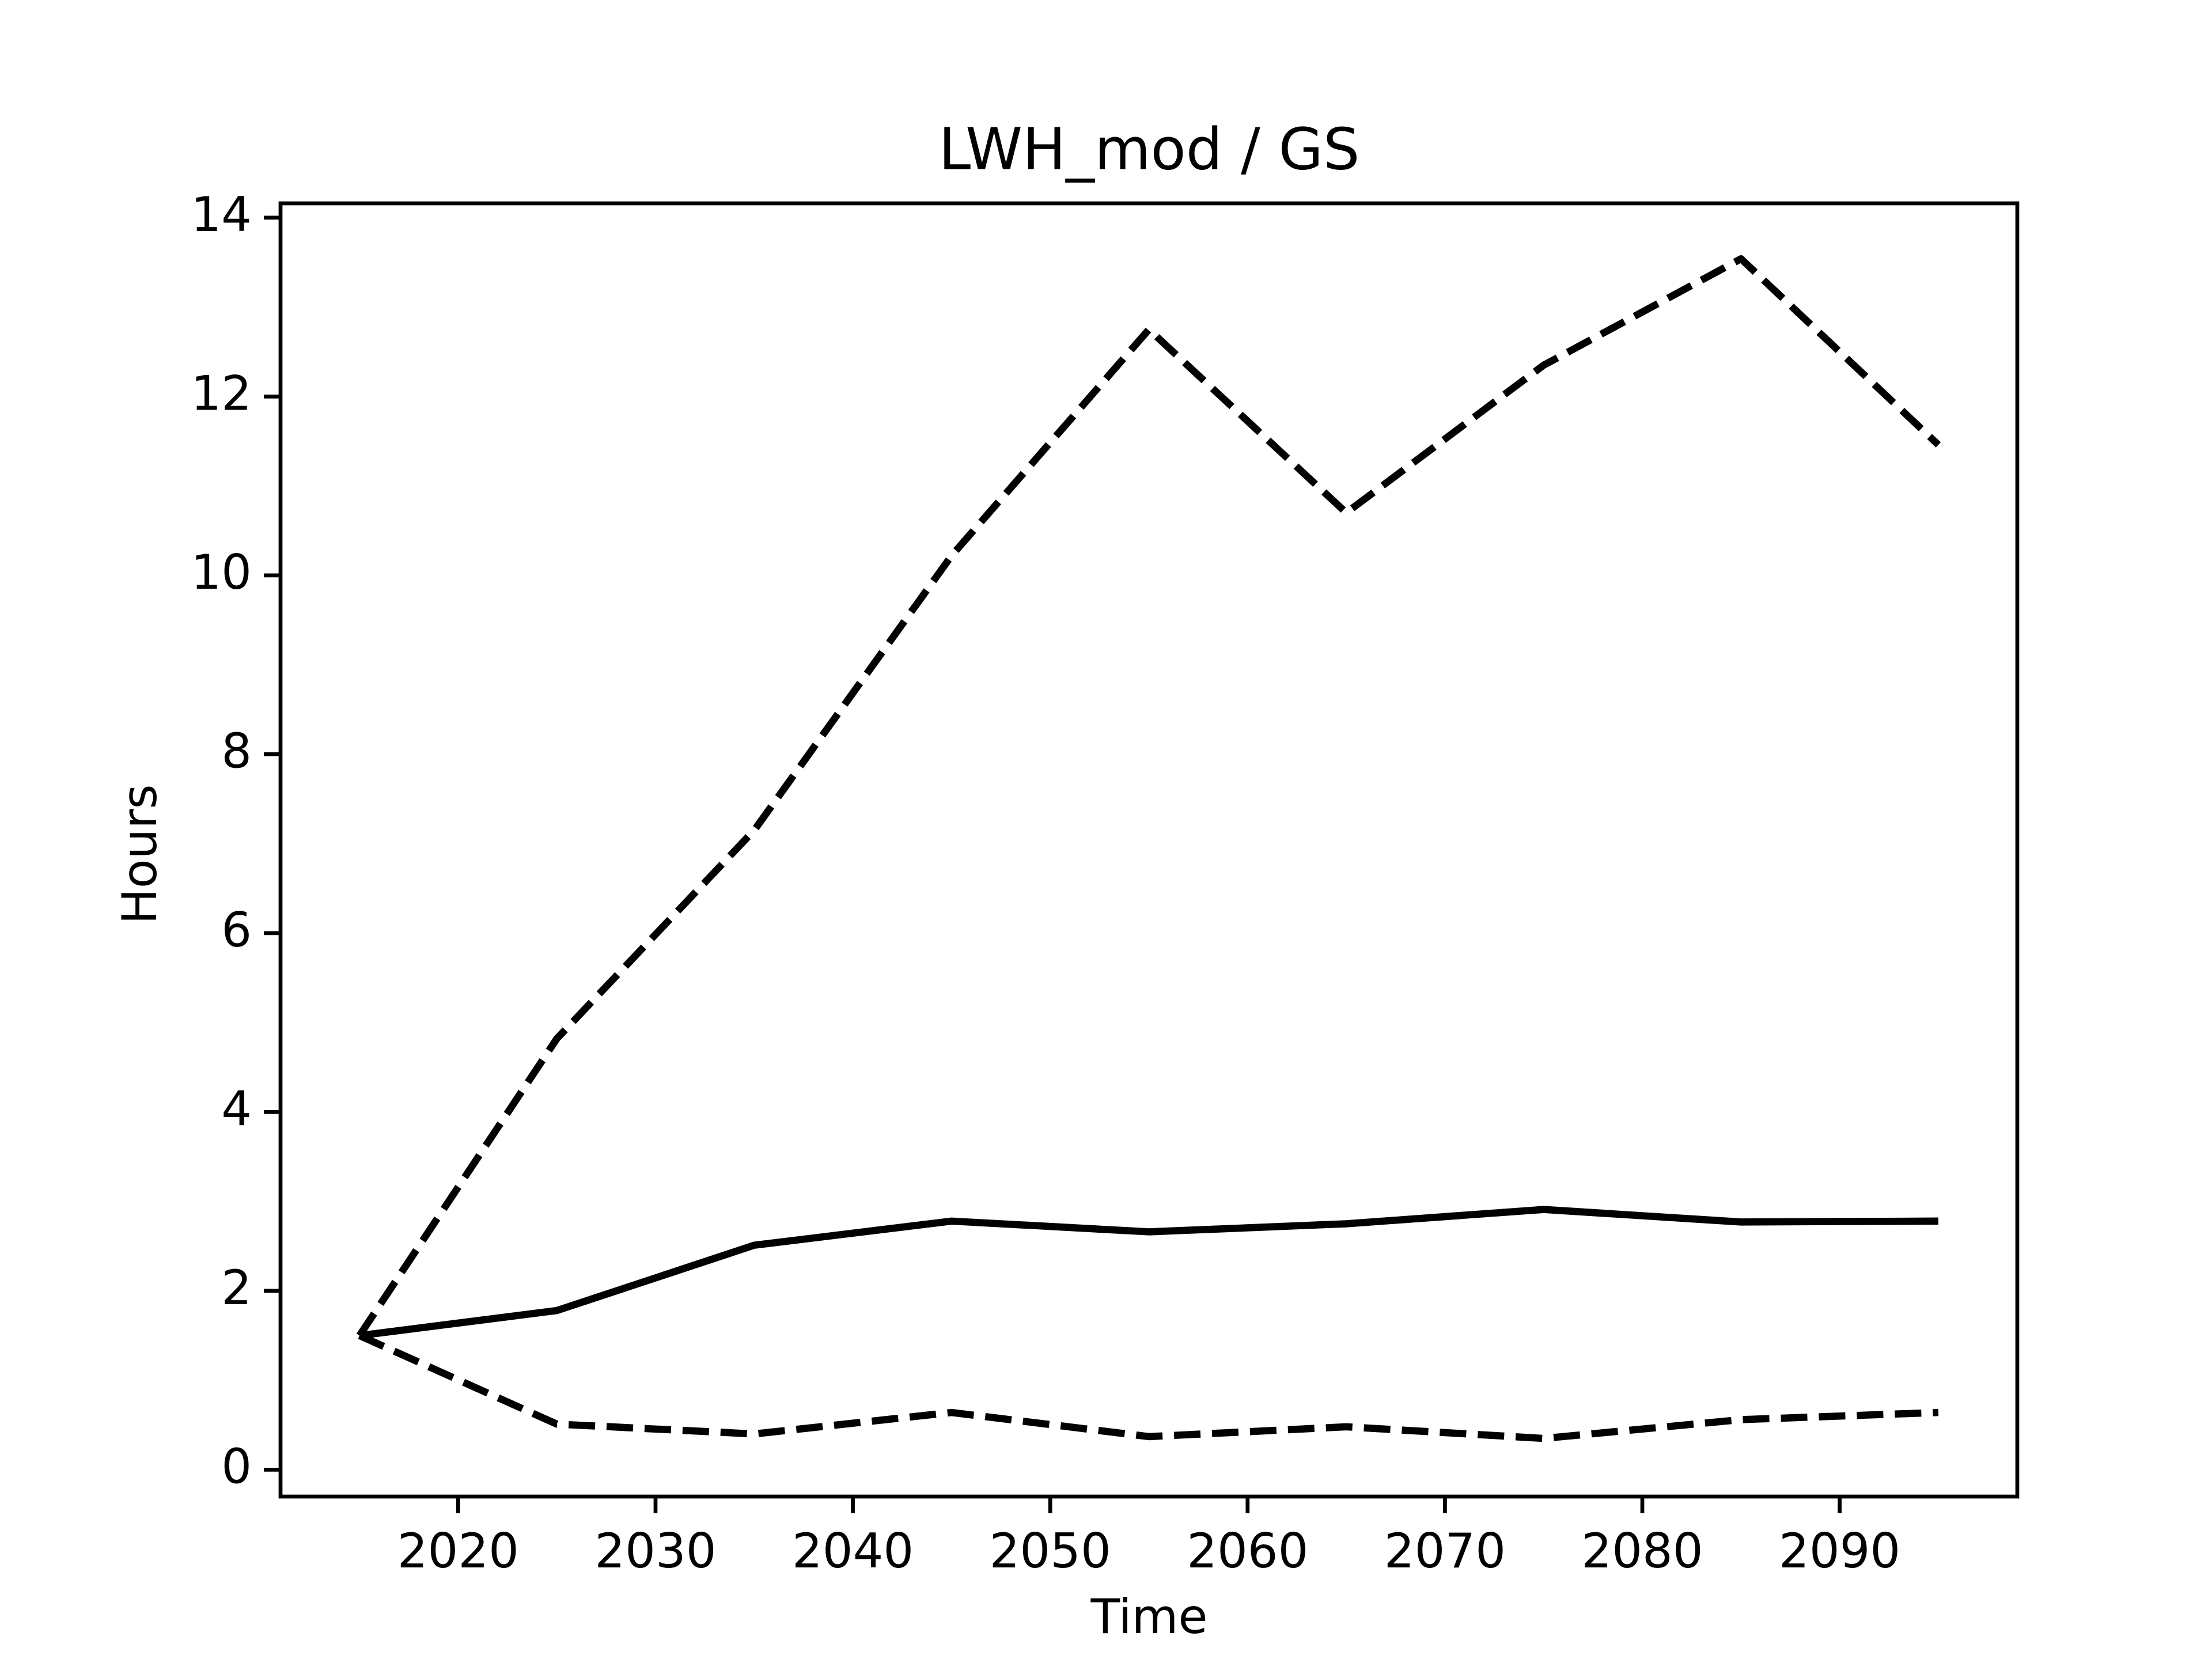 This screenshot has width=2212, height=1659. Describe the element at coordinates (221, 393) in the screenshot. I see `y-tick-label: 12` at that location.